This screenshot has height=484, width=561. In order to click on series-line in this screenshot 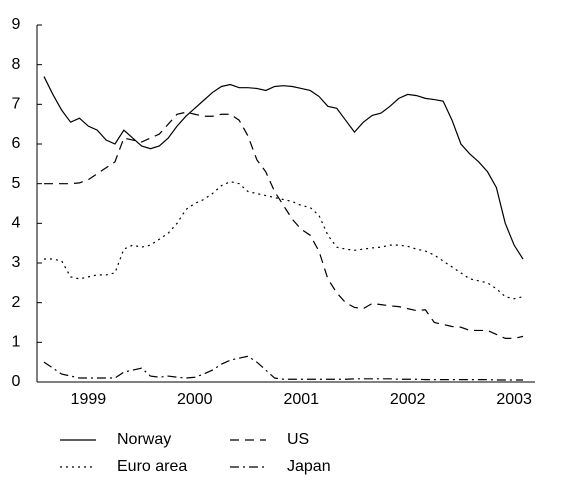, I will do `click(283, 368)`.